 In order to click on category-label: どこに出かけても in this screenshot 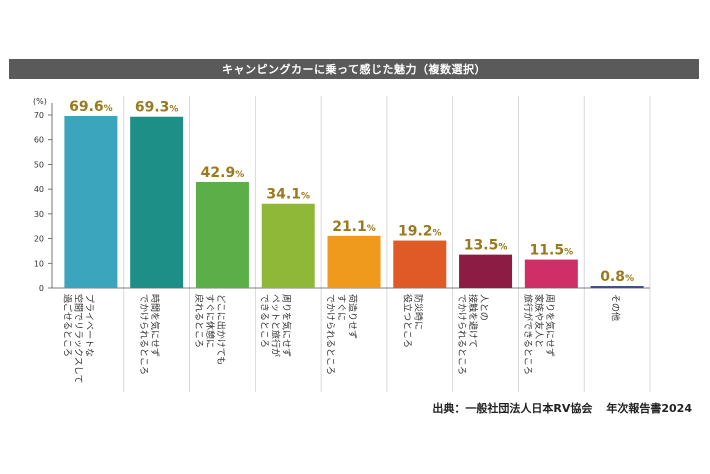, I will do `click(221, 329)`.